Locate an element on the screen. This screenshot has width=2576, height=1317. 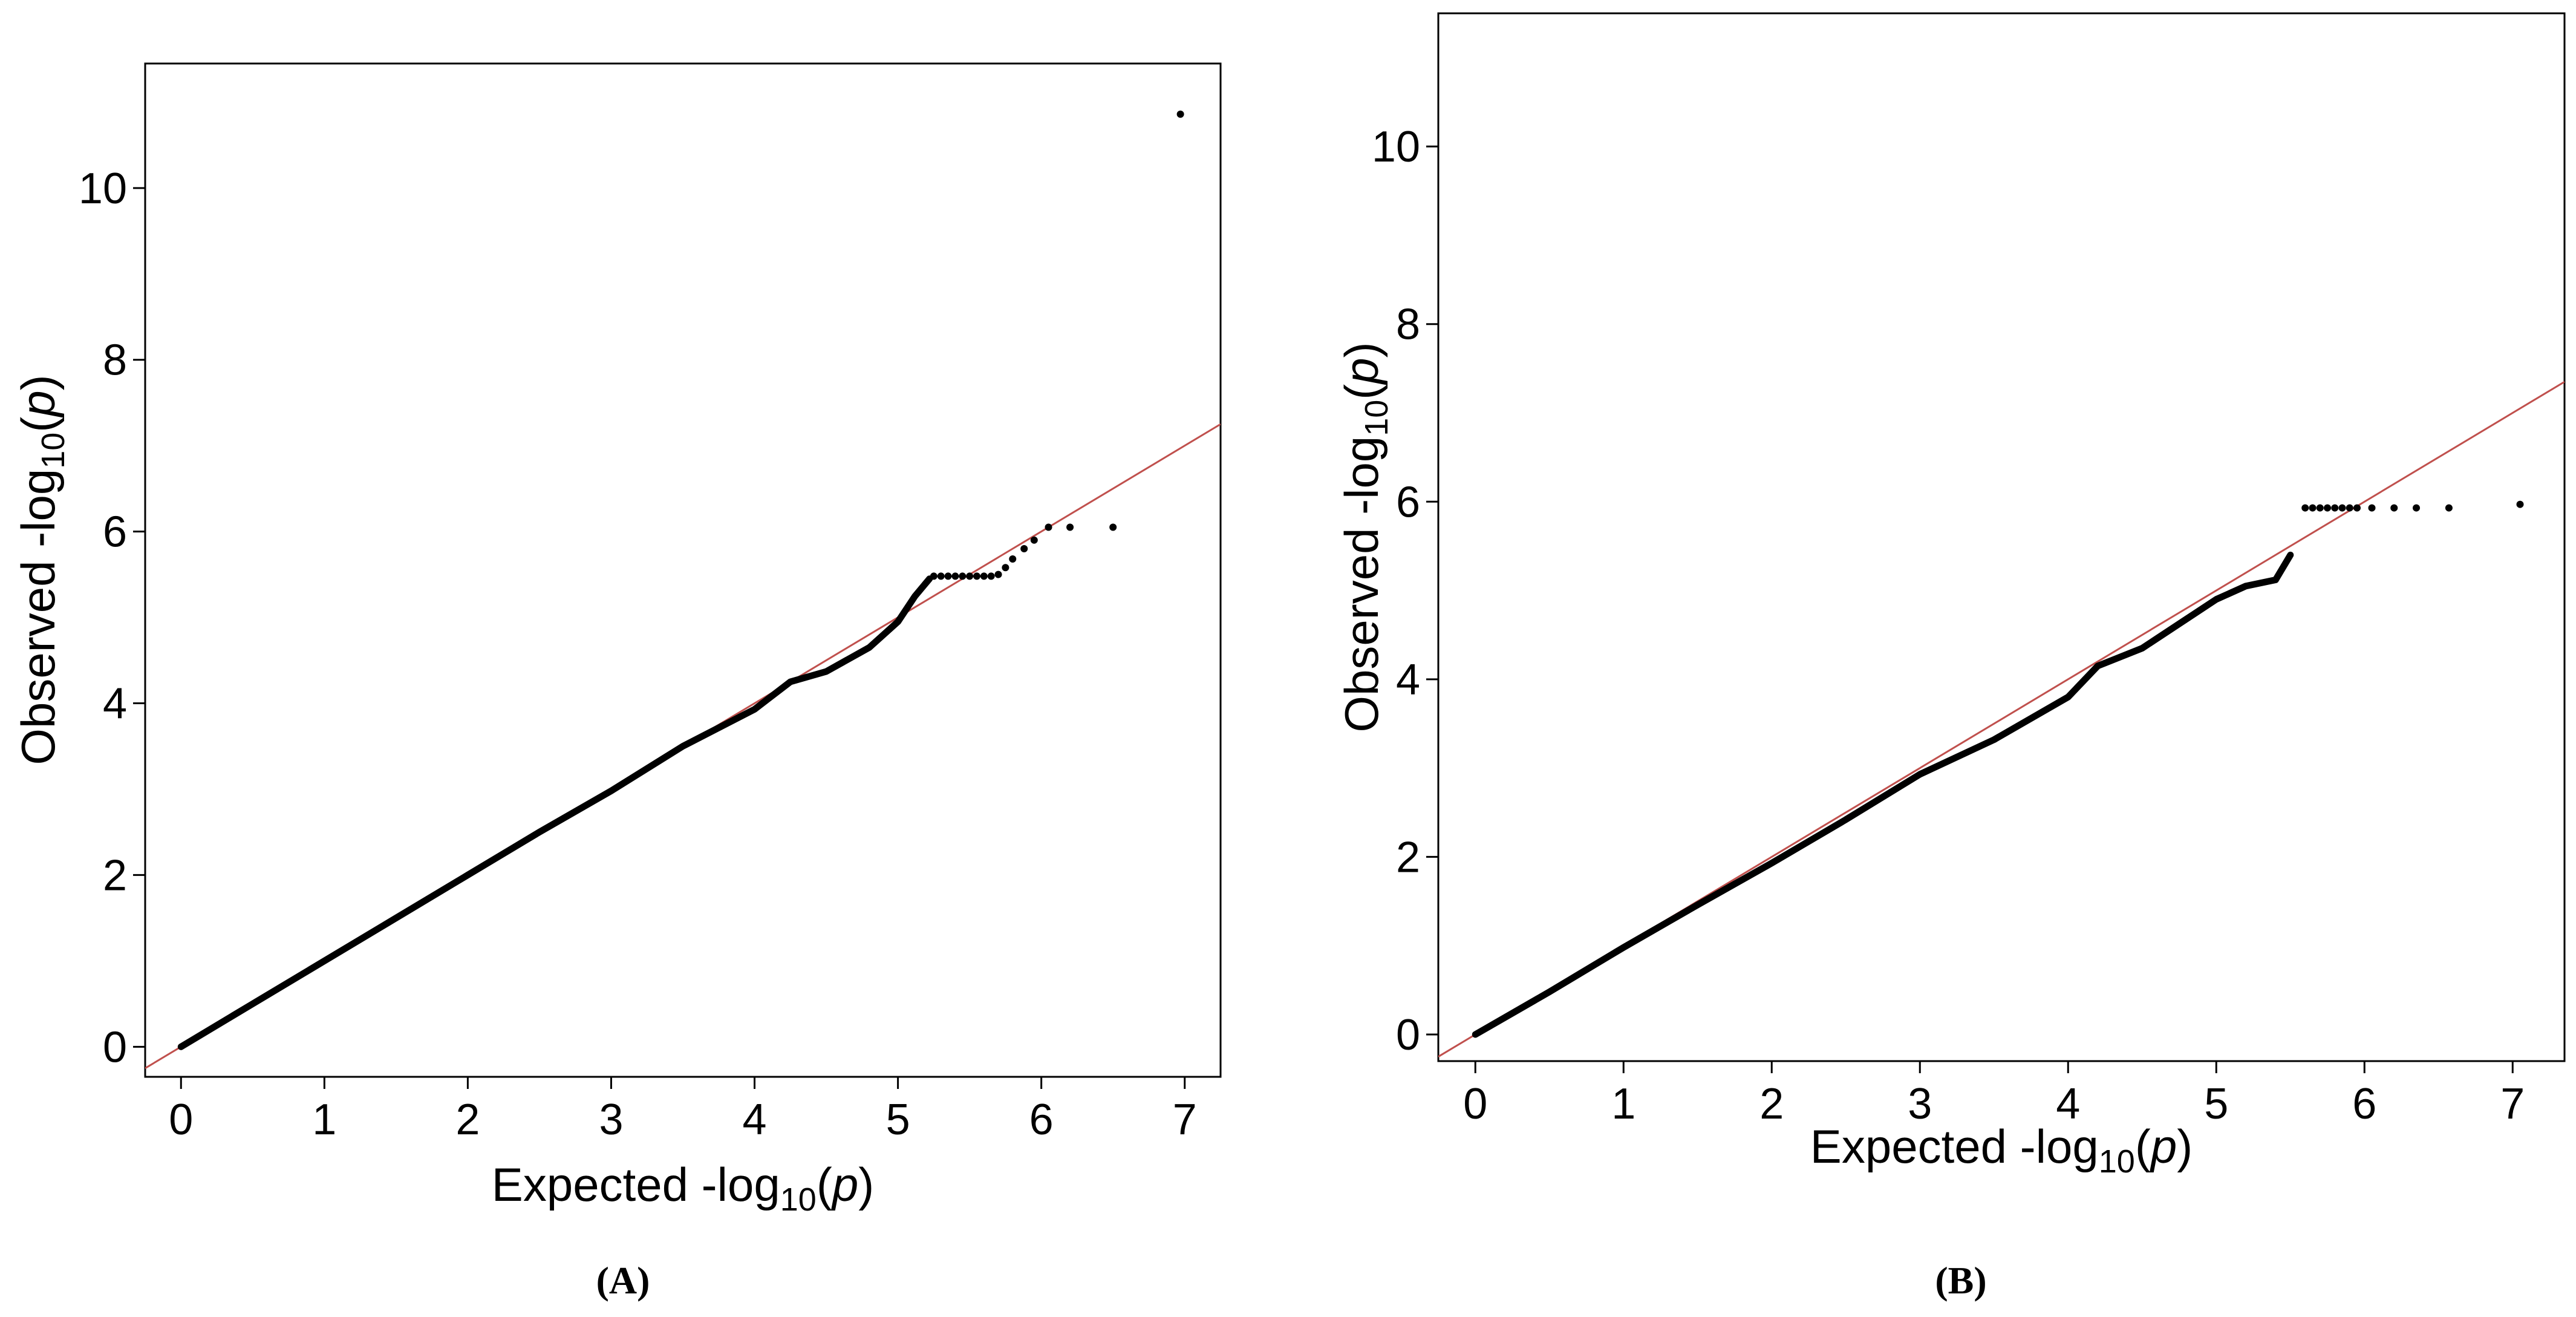
panel-a-y-tick-label: 4 is located at coordinates (115, 704).